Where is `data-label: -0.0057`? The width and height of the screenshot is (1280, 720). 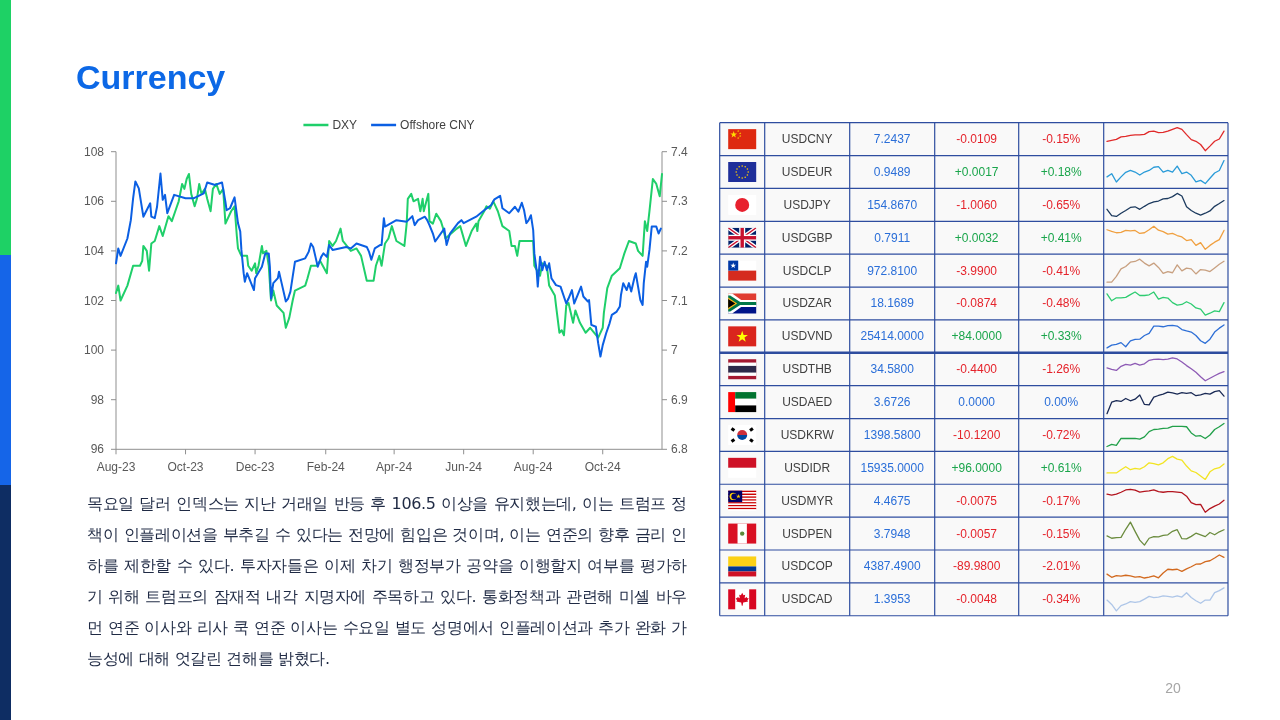 data-label: -0.0057 is located at coordinates (977, 533).